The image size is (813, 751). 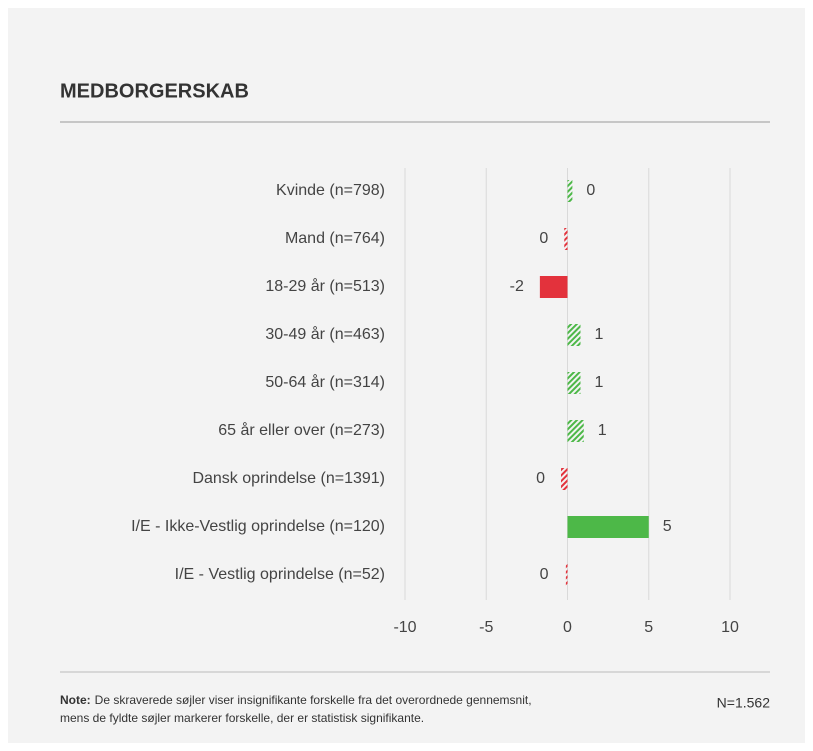 What do you see at coordinates (325, 334) in the screenshot?
I see `category-label: 30-49 år (n=463)` at bounding box center [325, 334].